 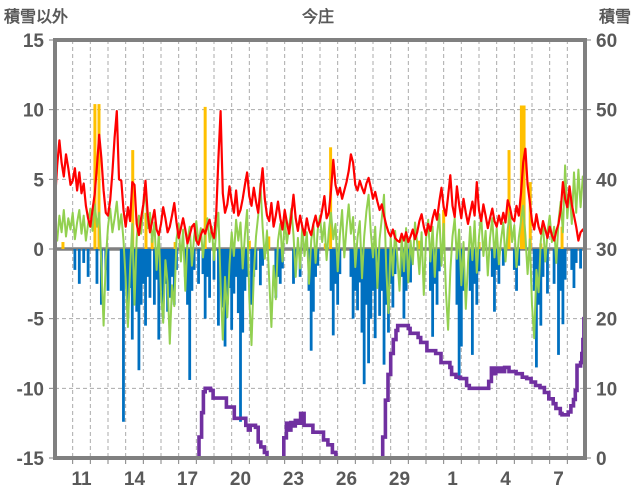 What do you see at coordinates (614, 17) in the screenshot?
I see `right-axis-title: 積雪` at bounding box center [614, 17].